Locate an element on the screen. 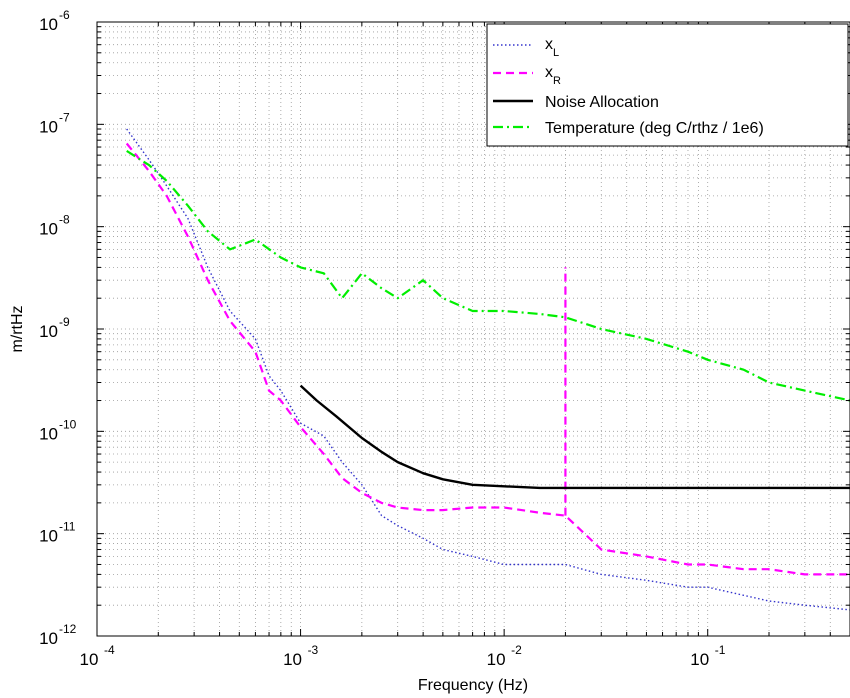  y-tick-label-exponent: -9 is located at coordinates (64, 322).